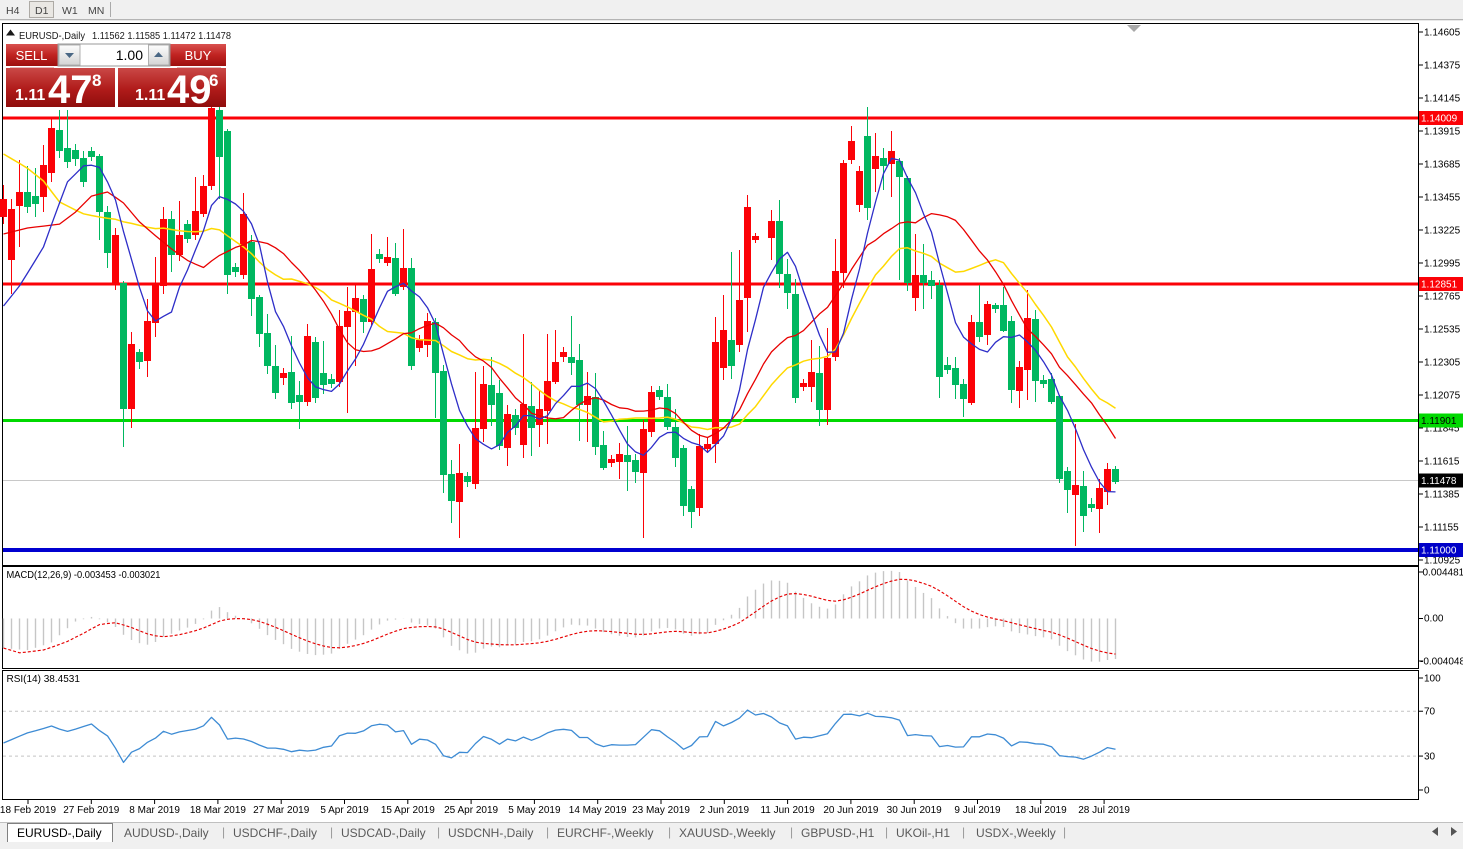 This screenshot has width=1463, height=849. Describe the element at coordinates (838, 833) in the screenshot. I see `svg-text: GBPUSD-,H1` at that location.